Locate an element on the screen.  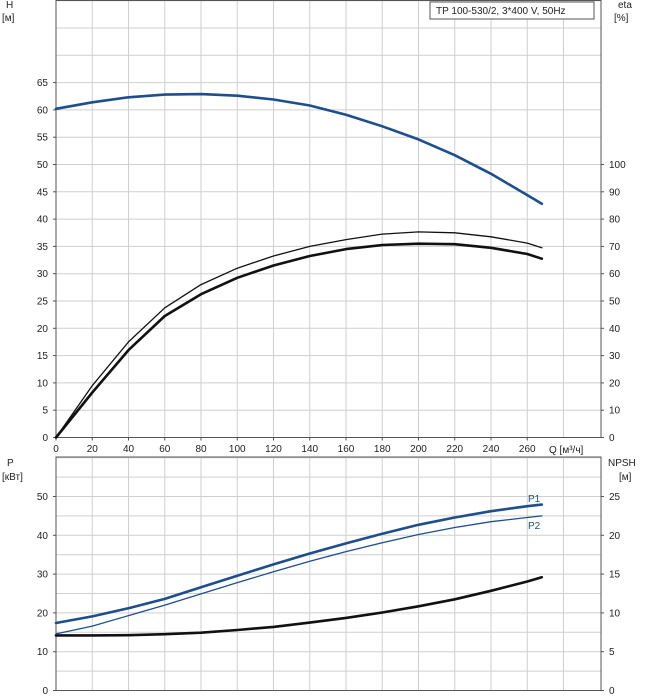
power-p1-curve is located at coordinates (299, 564).